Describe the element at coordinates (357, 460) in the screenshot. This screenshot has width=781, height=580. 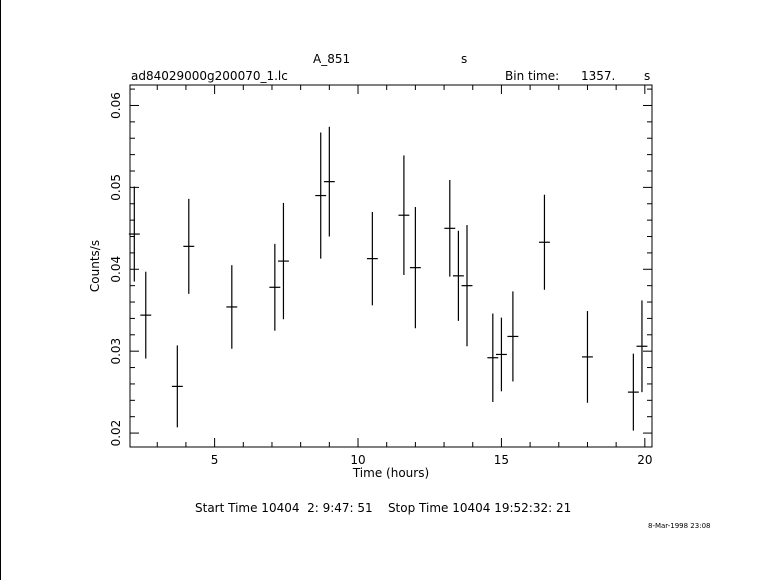
I see `x-tick-label: 10` at that location.